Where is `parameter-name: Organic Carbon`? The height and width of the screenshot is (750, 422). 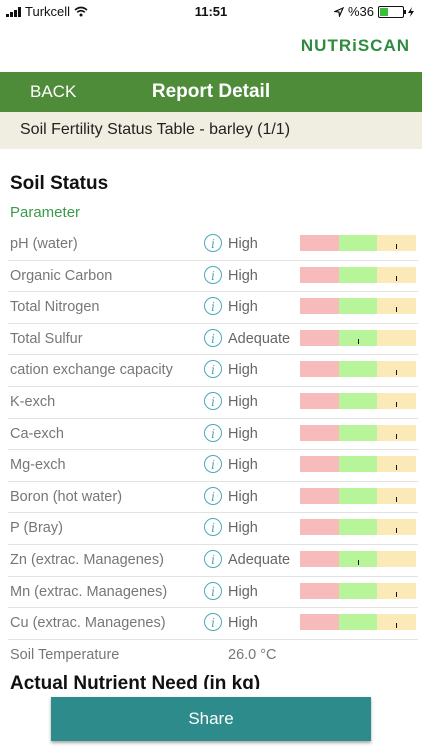 parameter-name: Organic Carbon is located at coordinates (61, 275).